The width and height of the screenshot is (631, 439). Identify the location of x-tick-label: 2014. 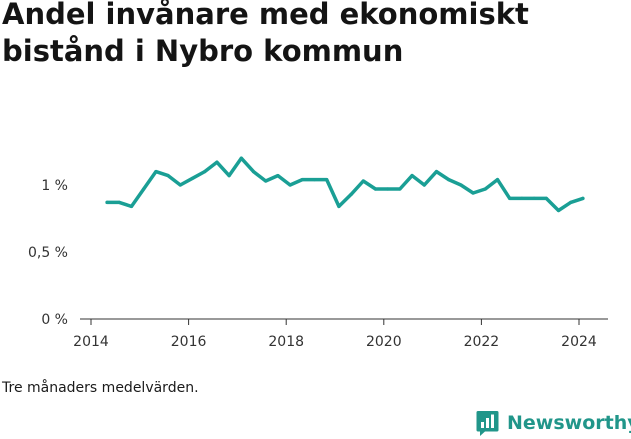
(91, 342).